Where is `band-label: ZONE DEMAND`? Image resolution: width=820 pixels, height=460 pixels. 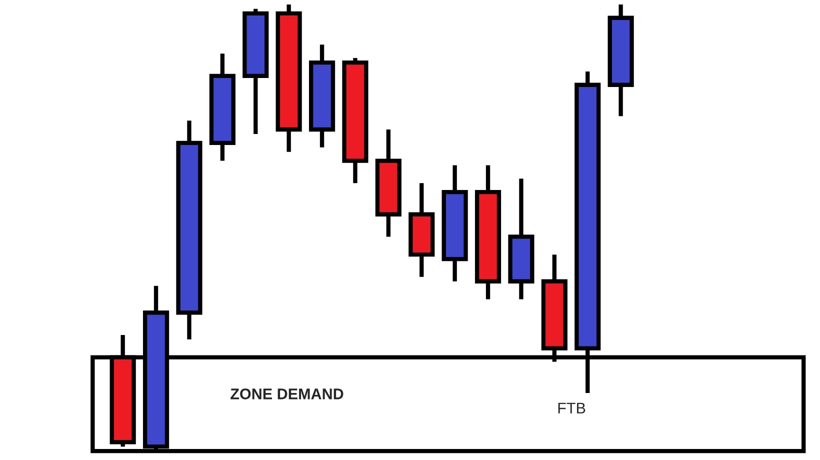
band-label: ZONE DEMAND is located at coordinates (287, 394).